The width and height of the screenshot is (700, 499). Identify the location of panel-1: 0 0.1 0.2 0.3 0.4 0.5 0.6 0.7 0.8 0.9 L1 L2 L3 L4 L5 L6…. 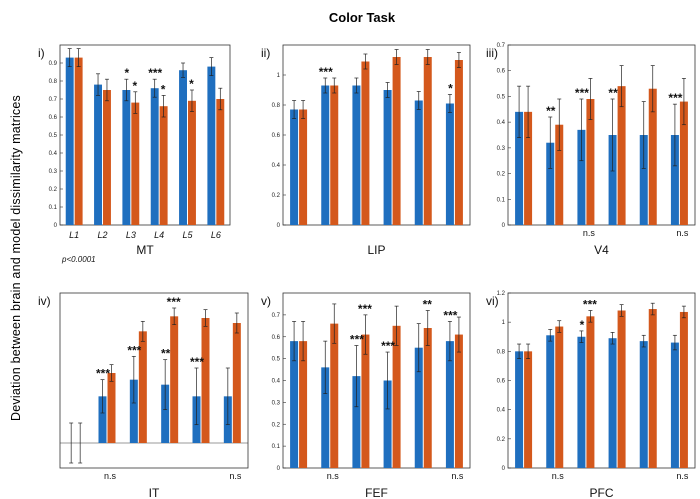
(134, 150).